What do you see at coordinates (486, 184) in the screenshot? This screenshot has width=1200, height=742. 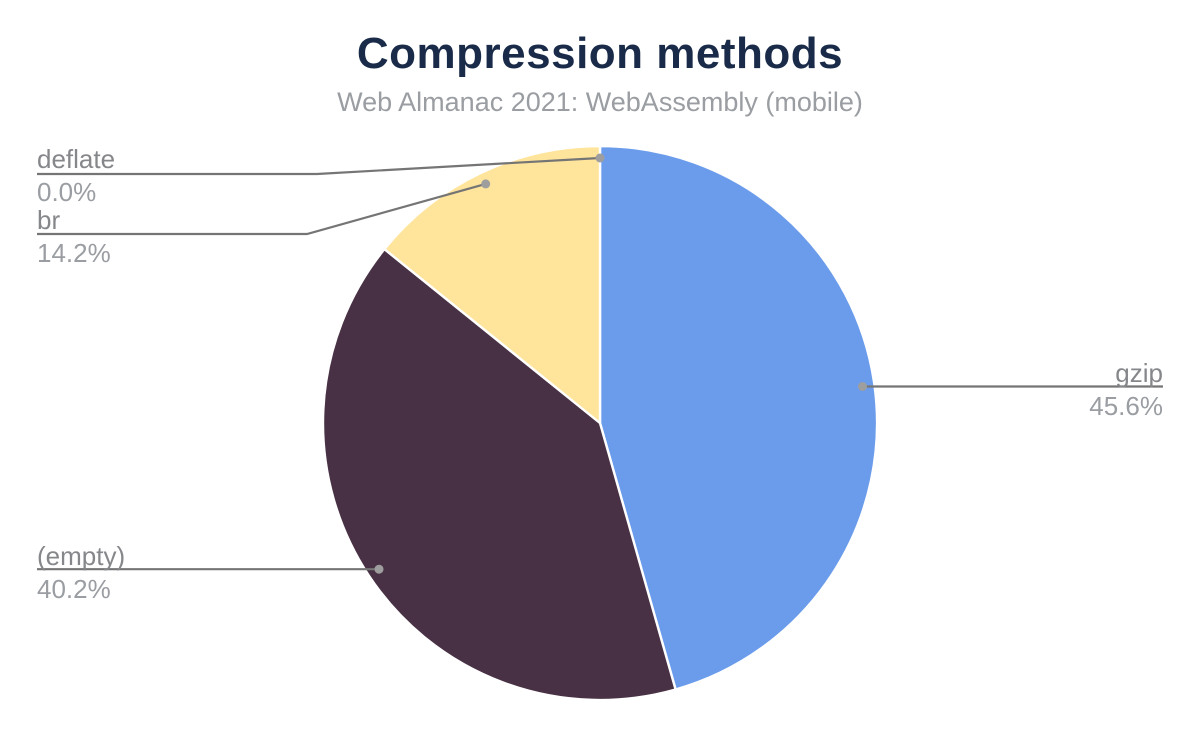 I see `leader-dot-br` at bounding box center [486, 184].